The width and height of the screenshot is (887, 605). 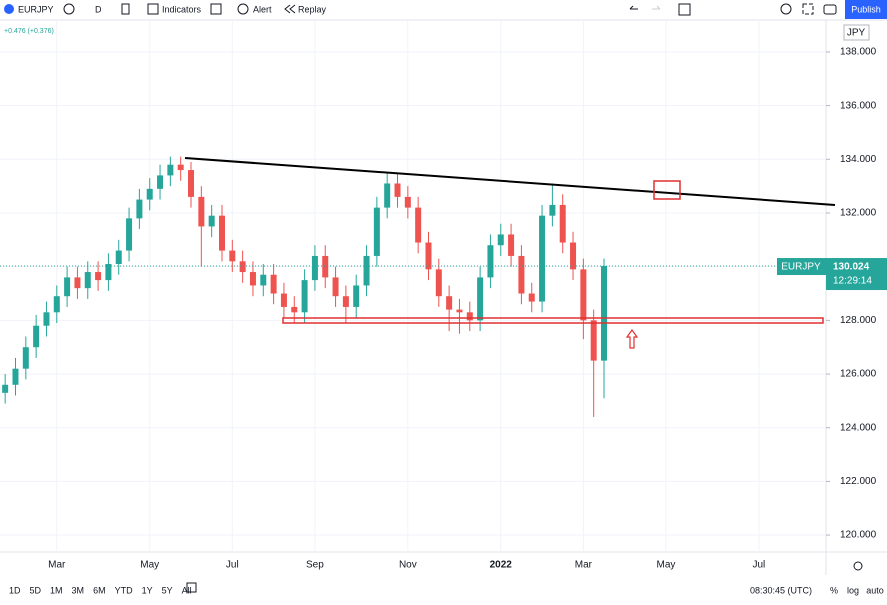 What do you see at coordinates (858, 105) in the screenshot?
I see `y-tick-label: 136.000` at bounding box center [858, 105].